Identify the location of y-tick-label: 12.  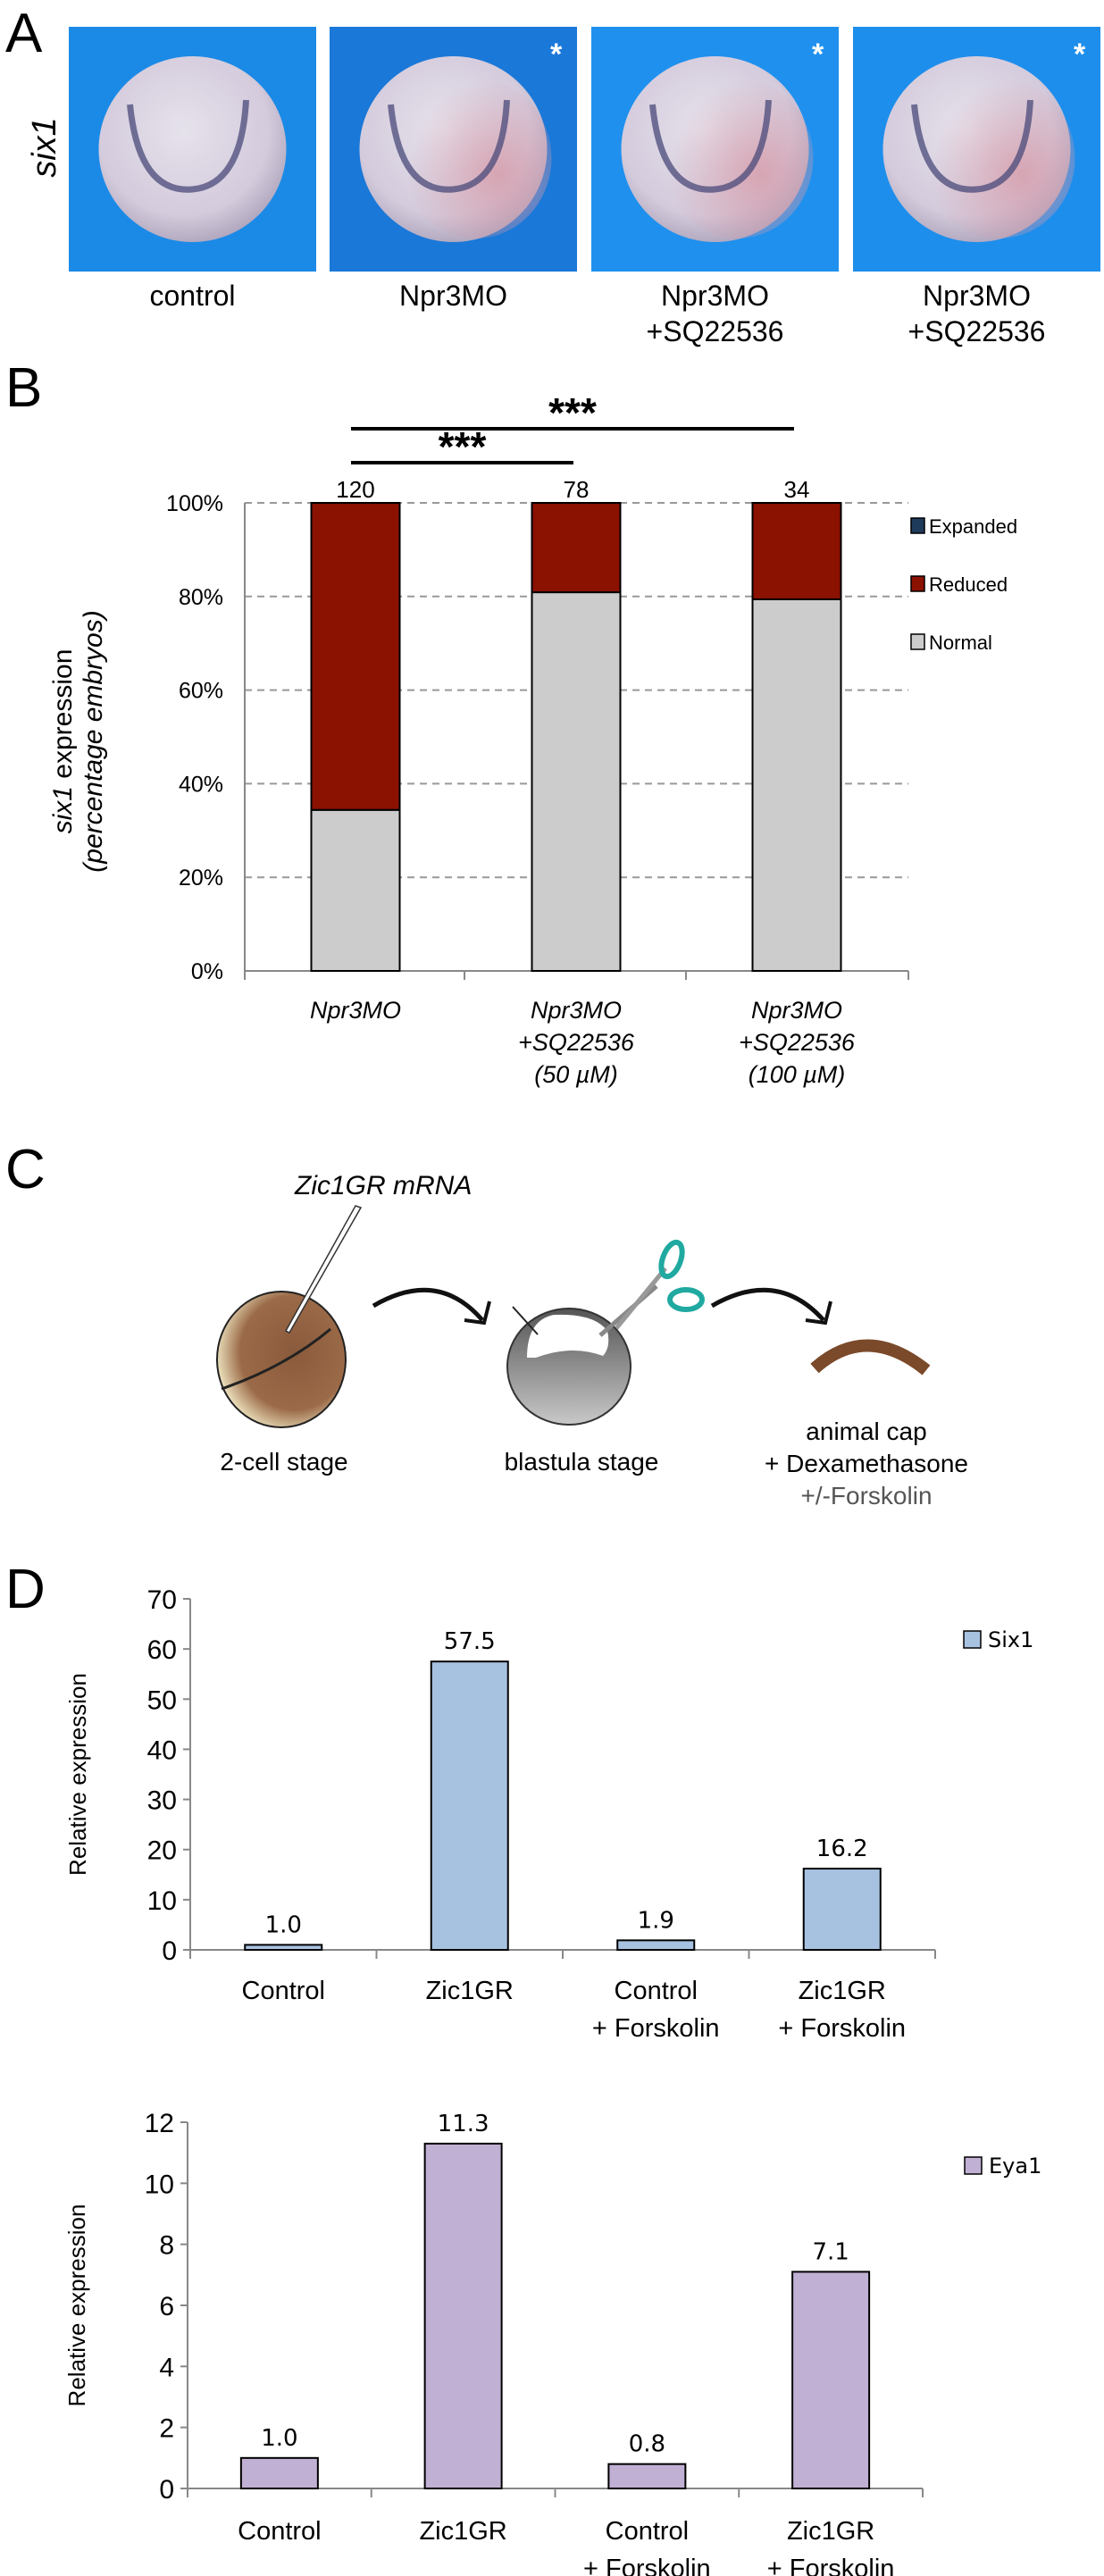
(160, 2124).